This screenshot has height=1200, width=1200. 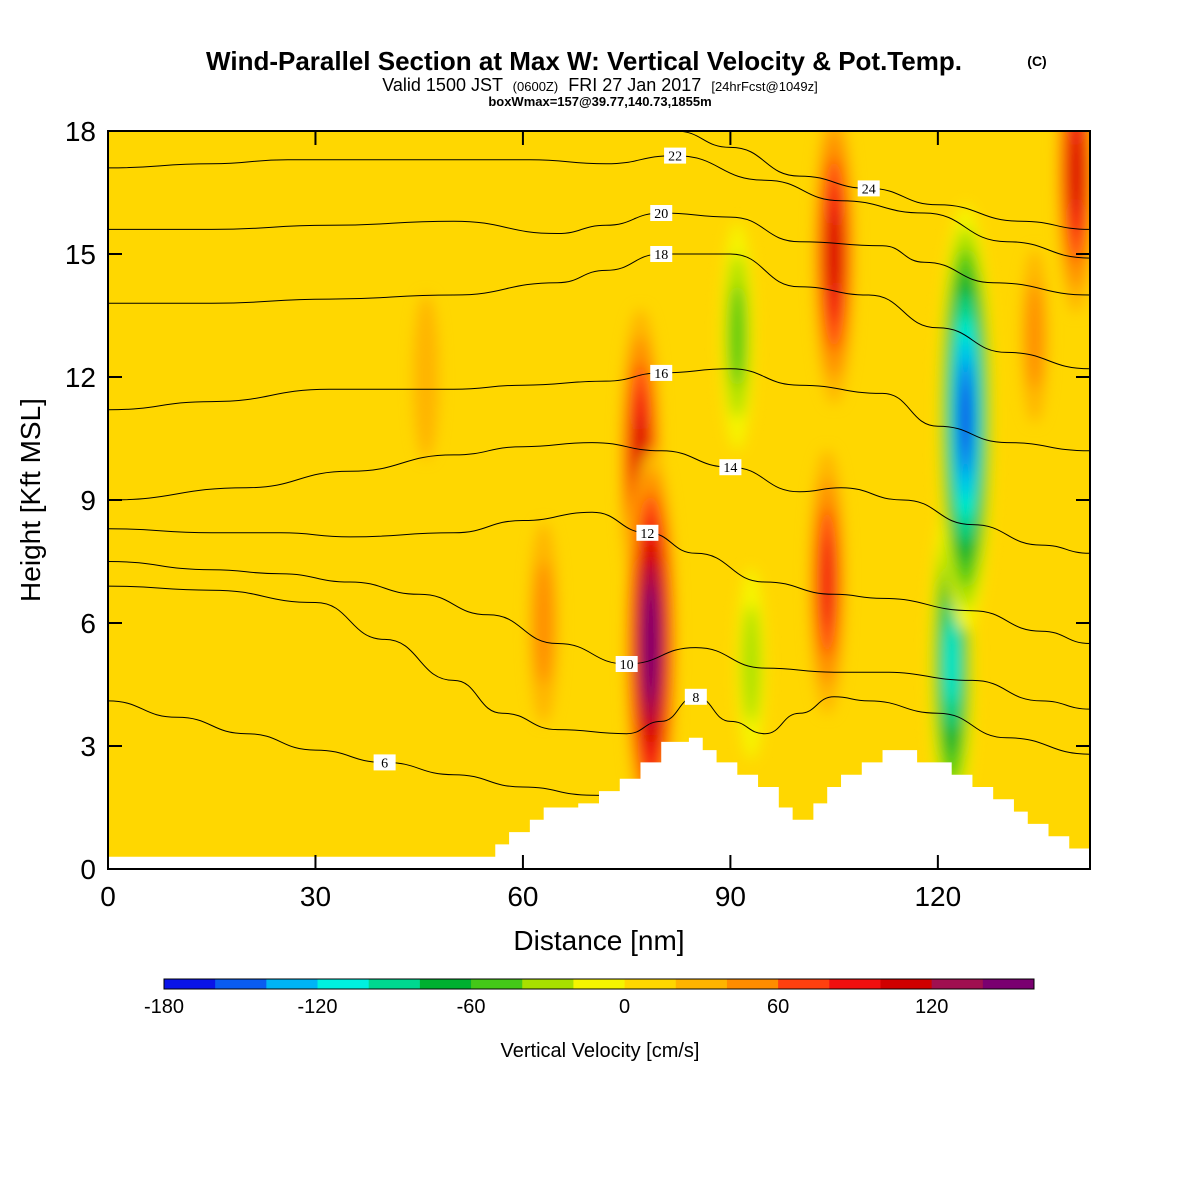 I want to click on y-tick-label: 0, so click(x=88, y=869).